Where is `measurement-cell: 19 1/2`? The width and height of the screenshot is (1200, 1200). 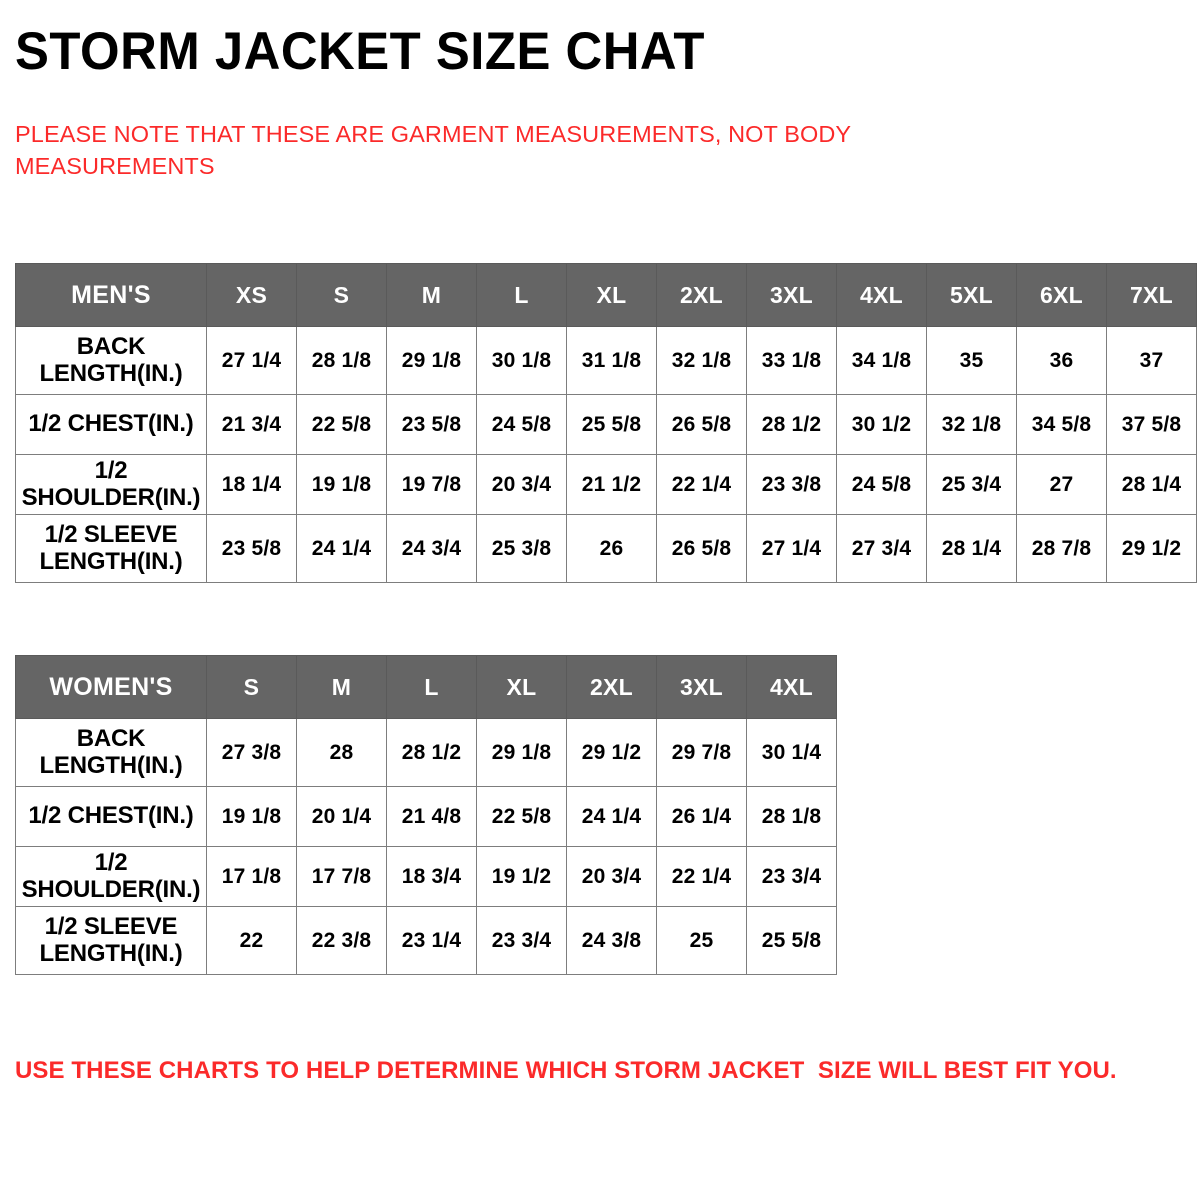
measurement-cell: 19 1/2 is located at coordinates (521, 876).